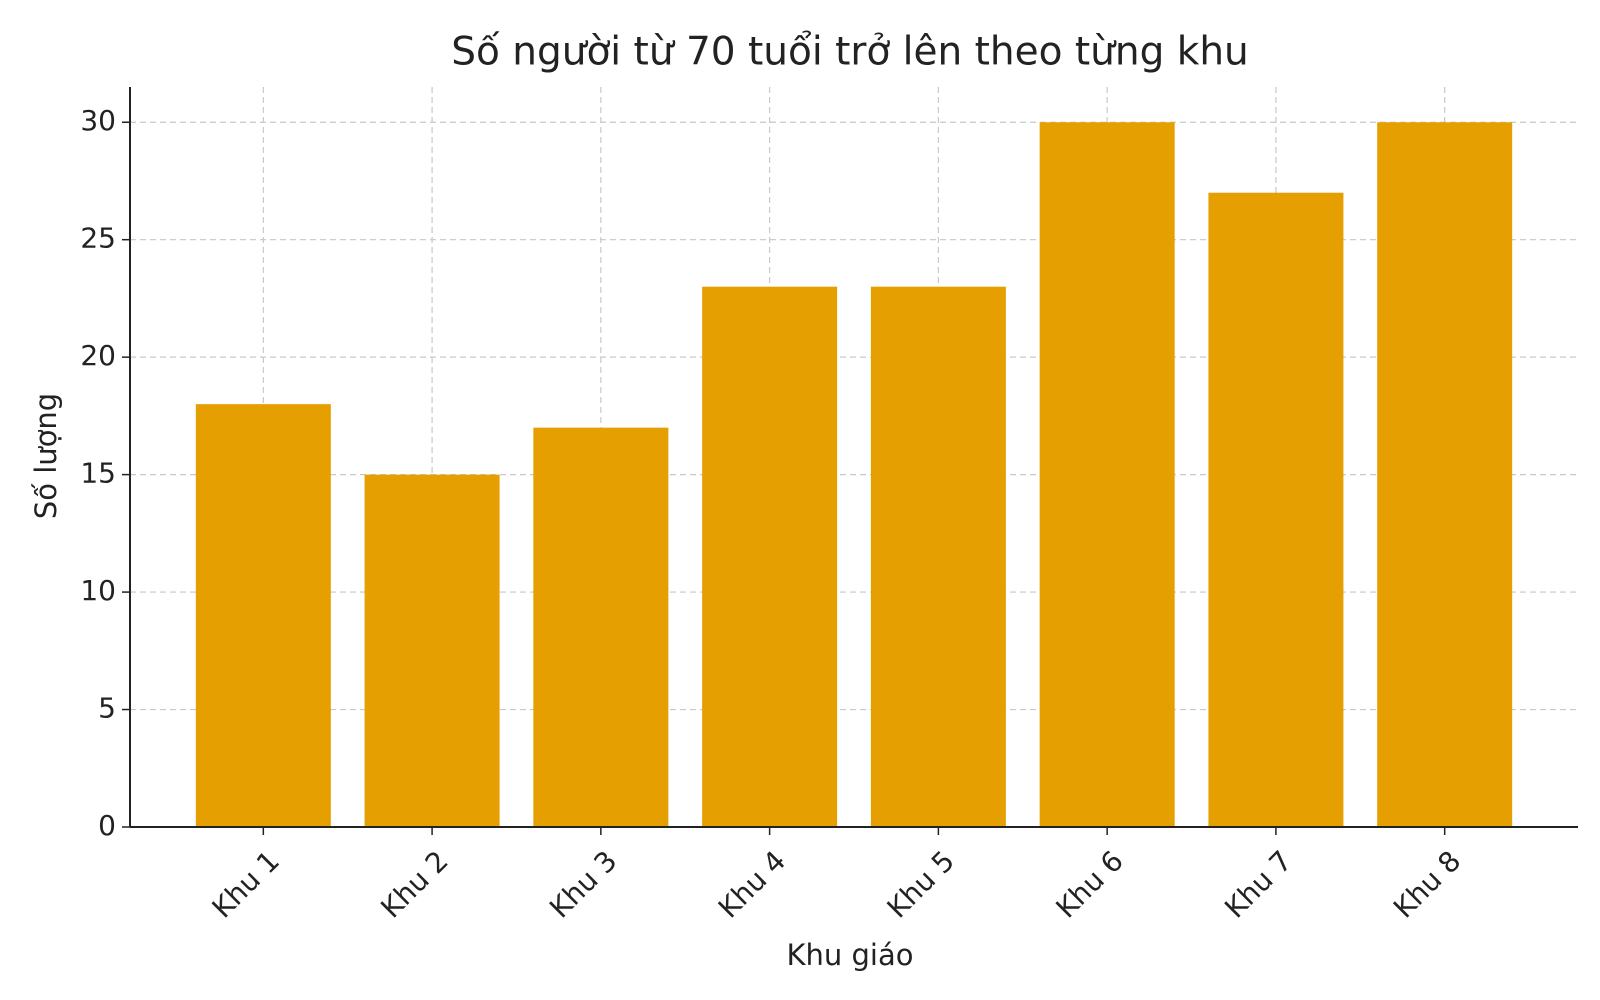 The image size is (1600, 1000). I want to click on y-tick-label: 0, so click(107, 825).